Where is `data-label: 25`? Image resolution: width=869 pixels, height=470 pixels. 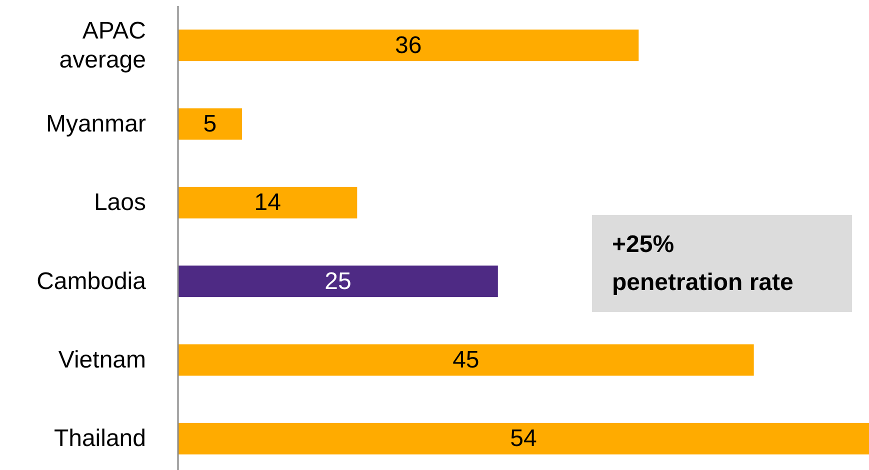
data-label: 25 is located at coordinates (338, 281).